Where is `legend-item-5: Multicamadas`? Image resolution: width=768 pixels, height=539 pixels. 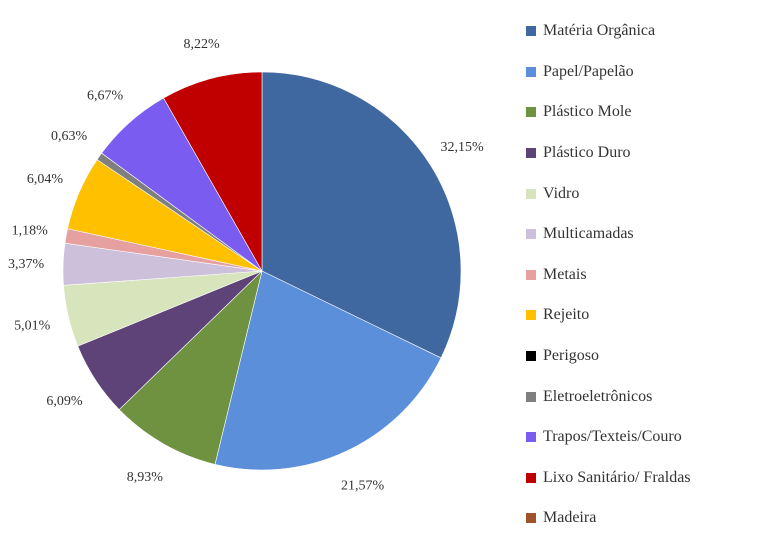 legend-item-5: Multicamadas is located at coordinates (608, 234).